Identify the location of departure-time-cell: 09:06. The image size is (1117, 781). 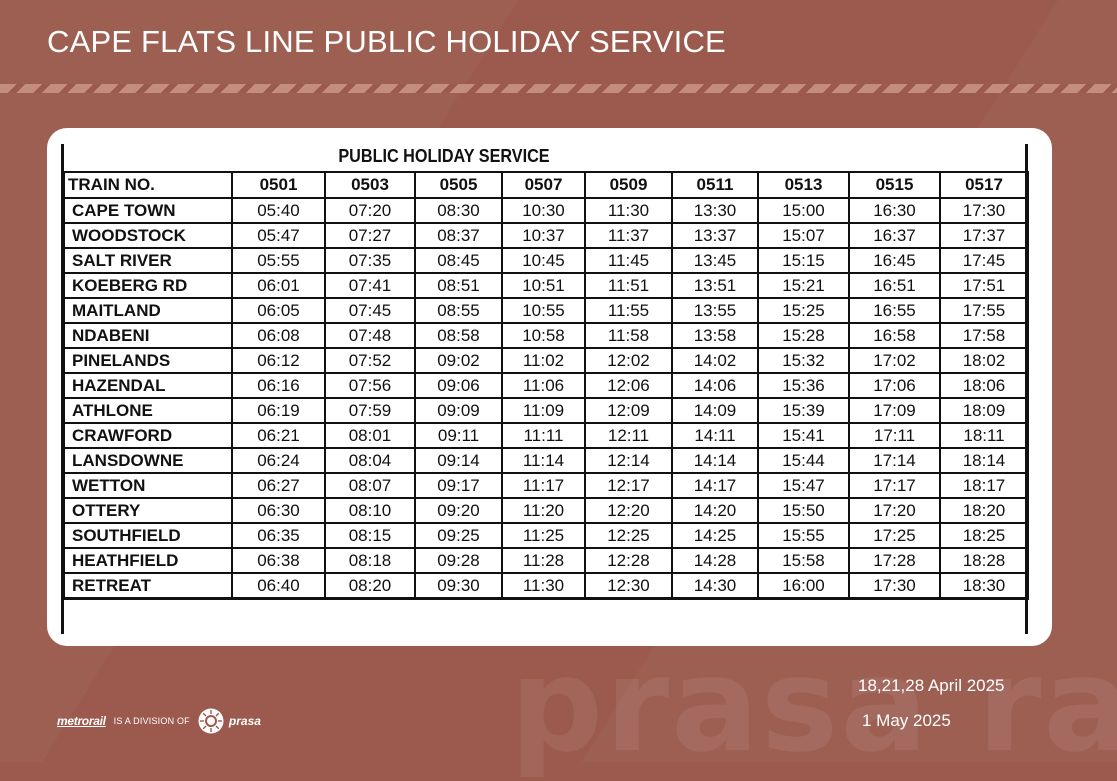
(458, 385).